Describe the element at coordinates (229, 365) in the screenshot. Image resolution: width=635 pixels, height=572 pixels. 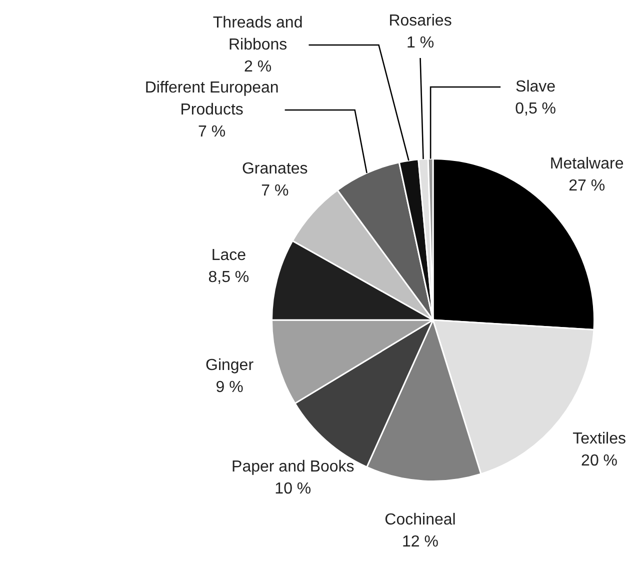
I see `slice-label: Ginger` at that location.